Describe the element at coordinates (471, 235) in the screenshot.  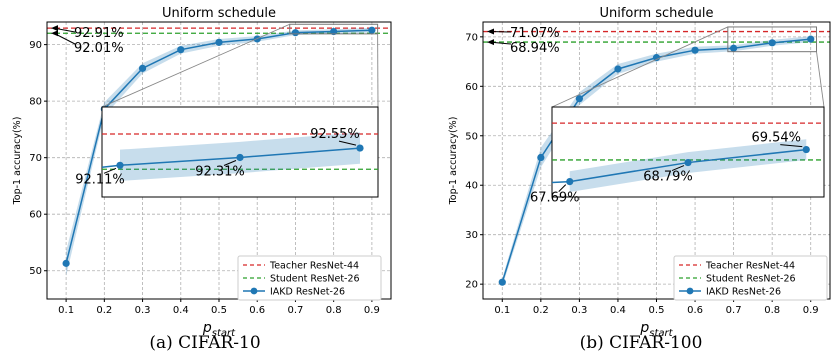
I see `y-tick-label: 30` at that location.